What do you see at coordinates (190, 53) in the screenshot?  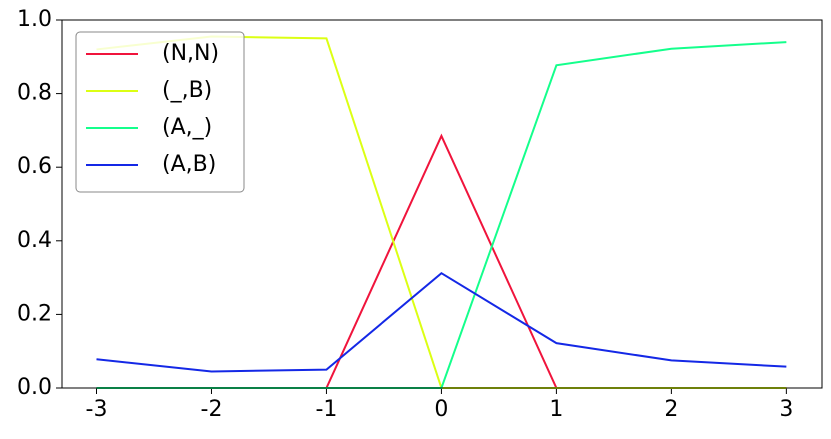 I see `legend-label: (N,N)` at bounding box center [190, 53].